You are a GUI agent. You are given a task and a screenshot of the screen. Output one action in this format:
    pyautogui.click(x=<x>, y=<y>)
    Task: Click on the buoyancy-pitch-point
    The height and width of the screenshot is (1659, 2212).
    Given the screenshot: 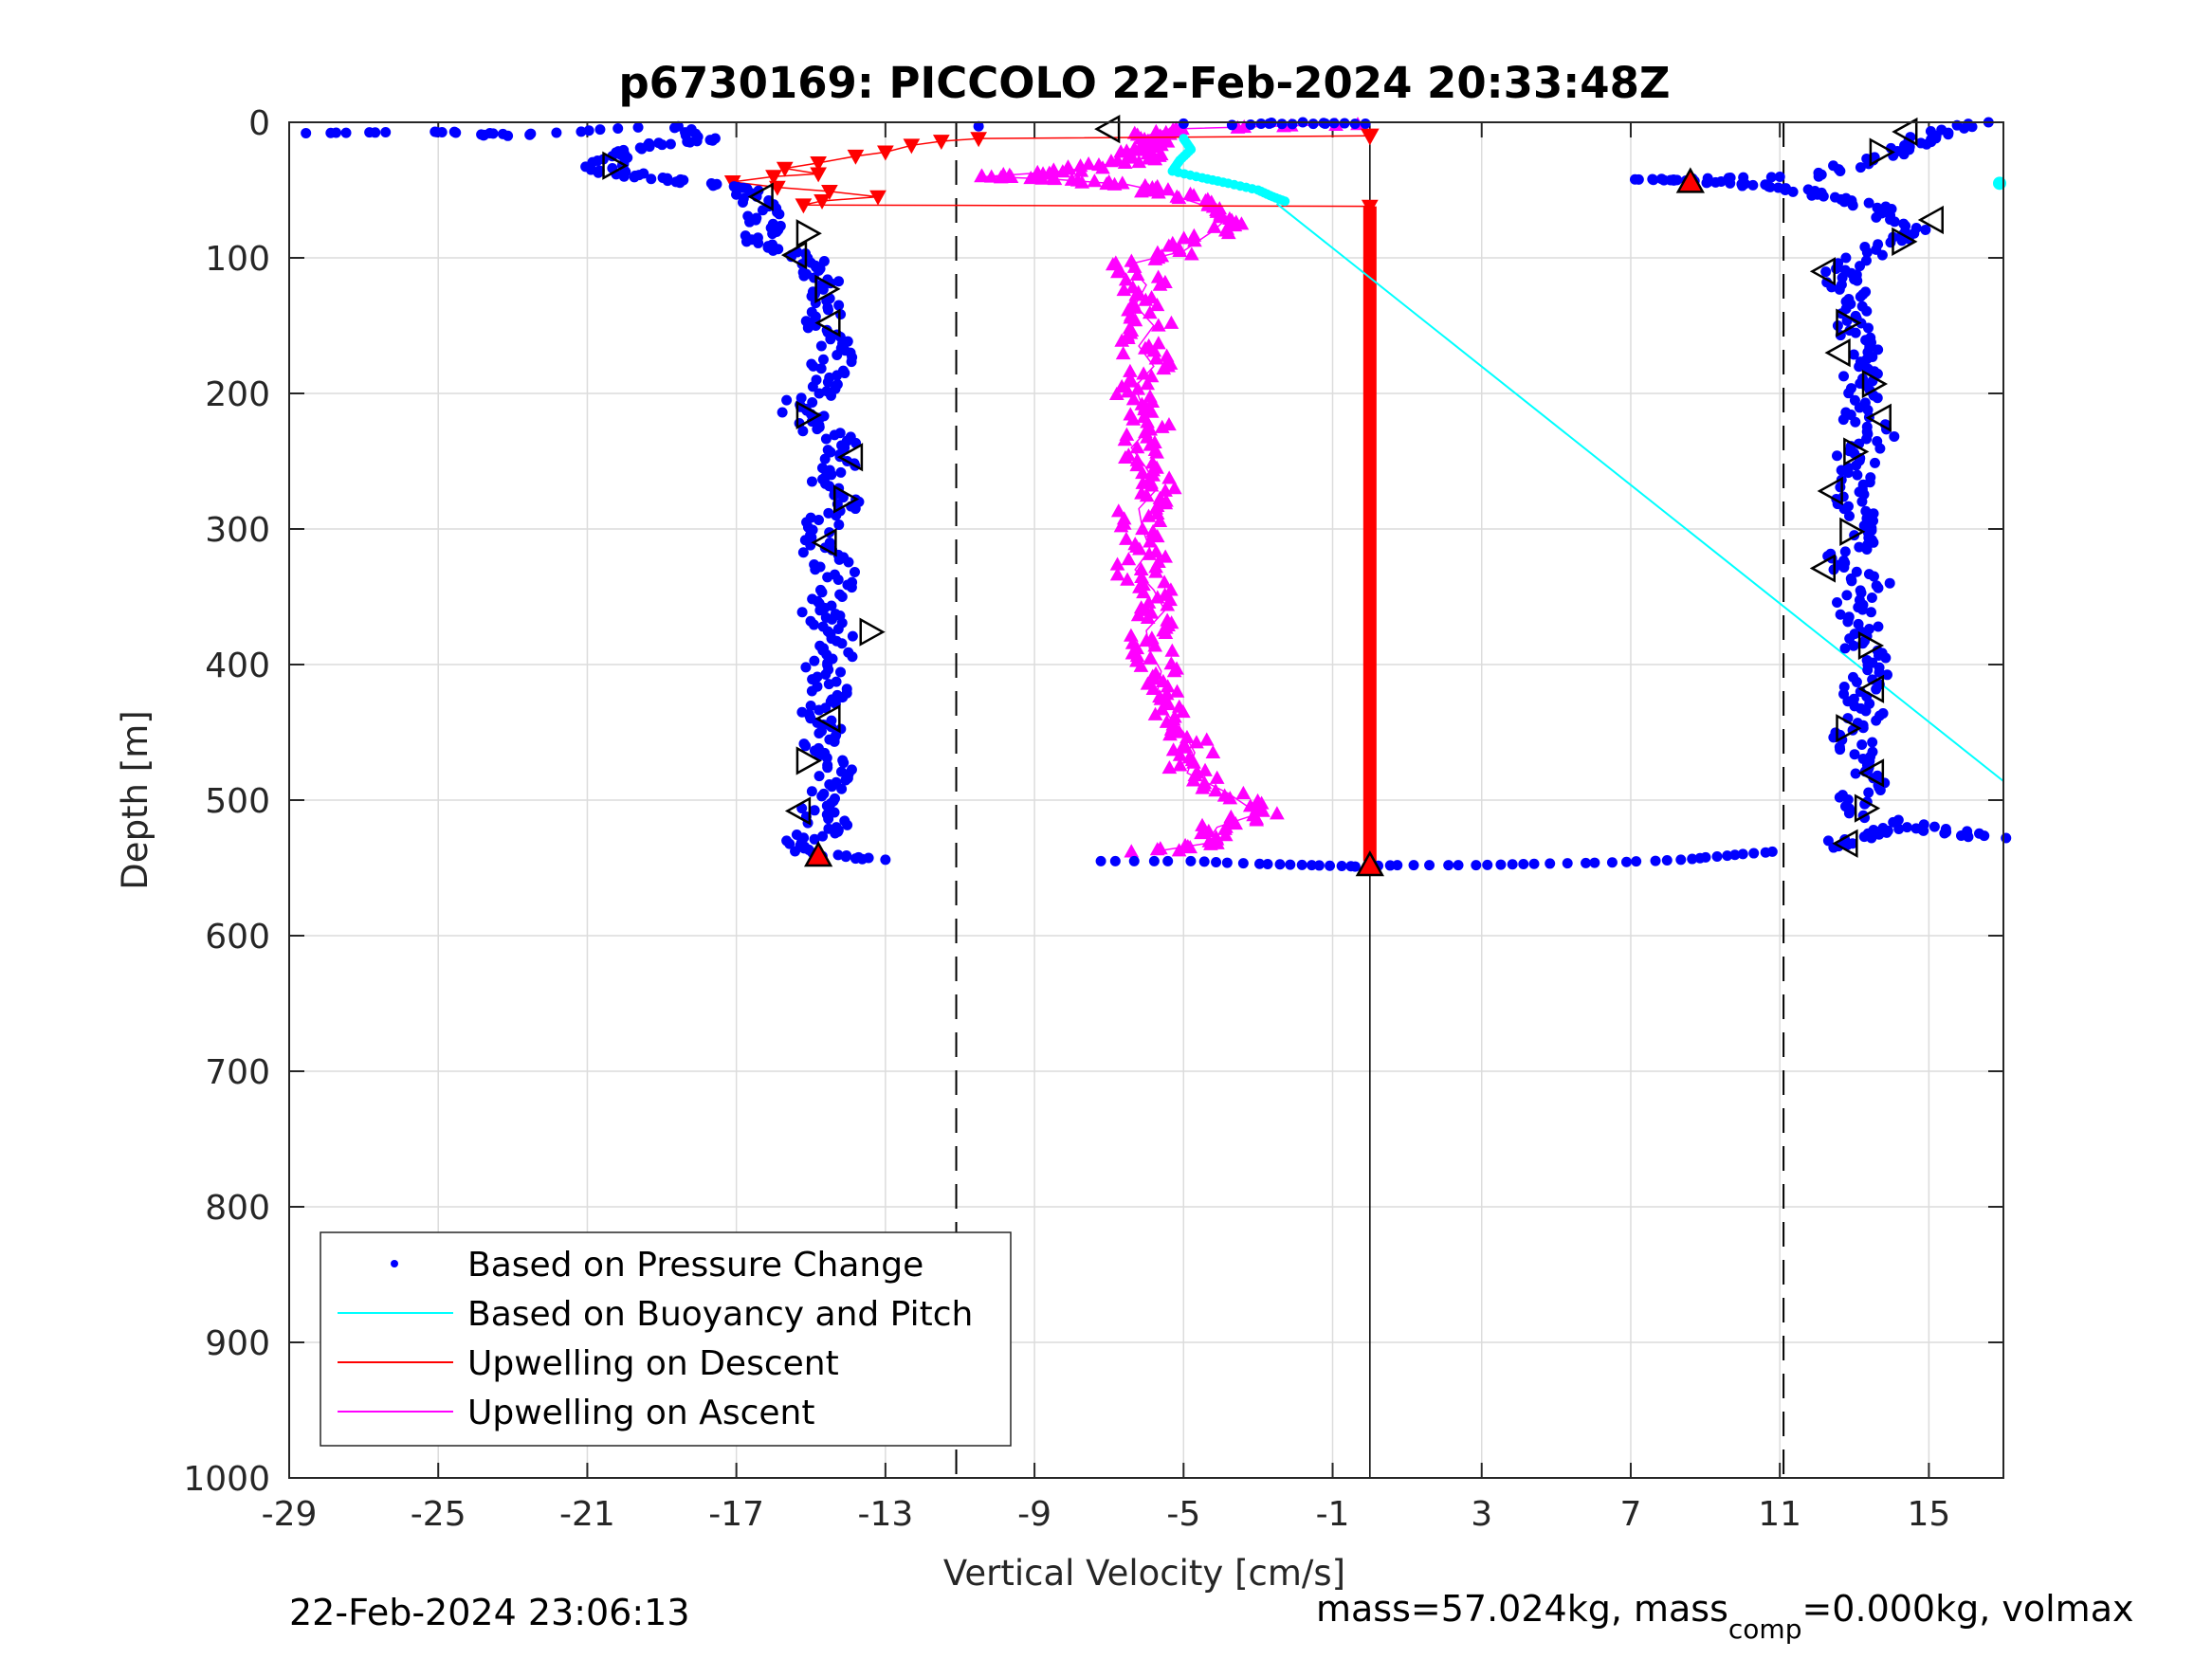 What is the action you would take?
    pyautogui.click(x=1285, y=201)
    